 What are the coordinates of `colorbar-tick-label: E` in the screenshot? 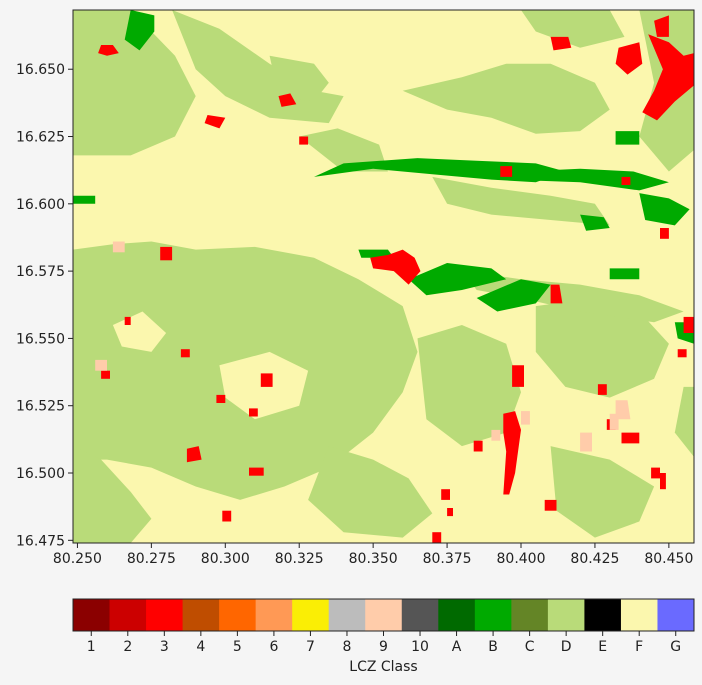 It's located at (602, 647).